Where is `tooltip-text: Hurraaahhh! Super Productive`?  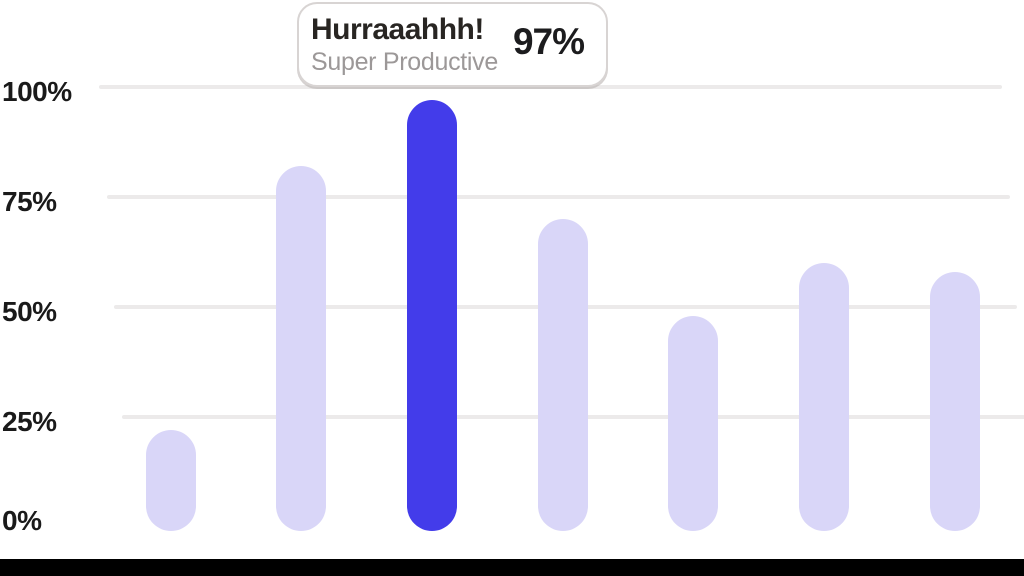 tooltip-text: Hurraaahhh! Super Productive is located at coordinates (404, 44).